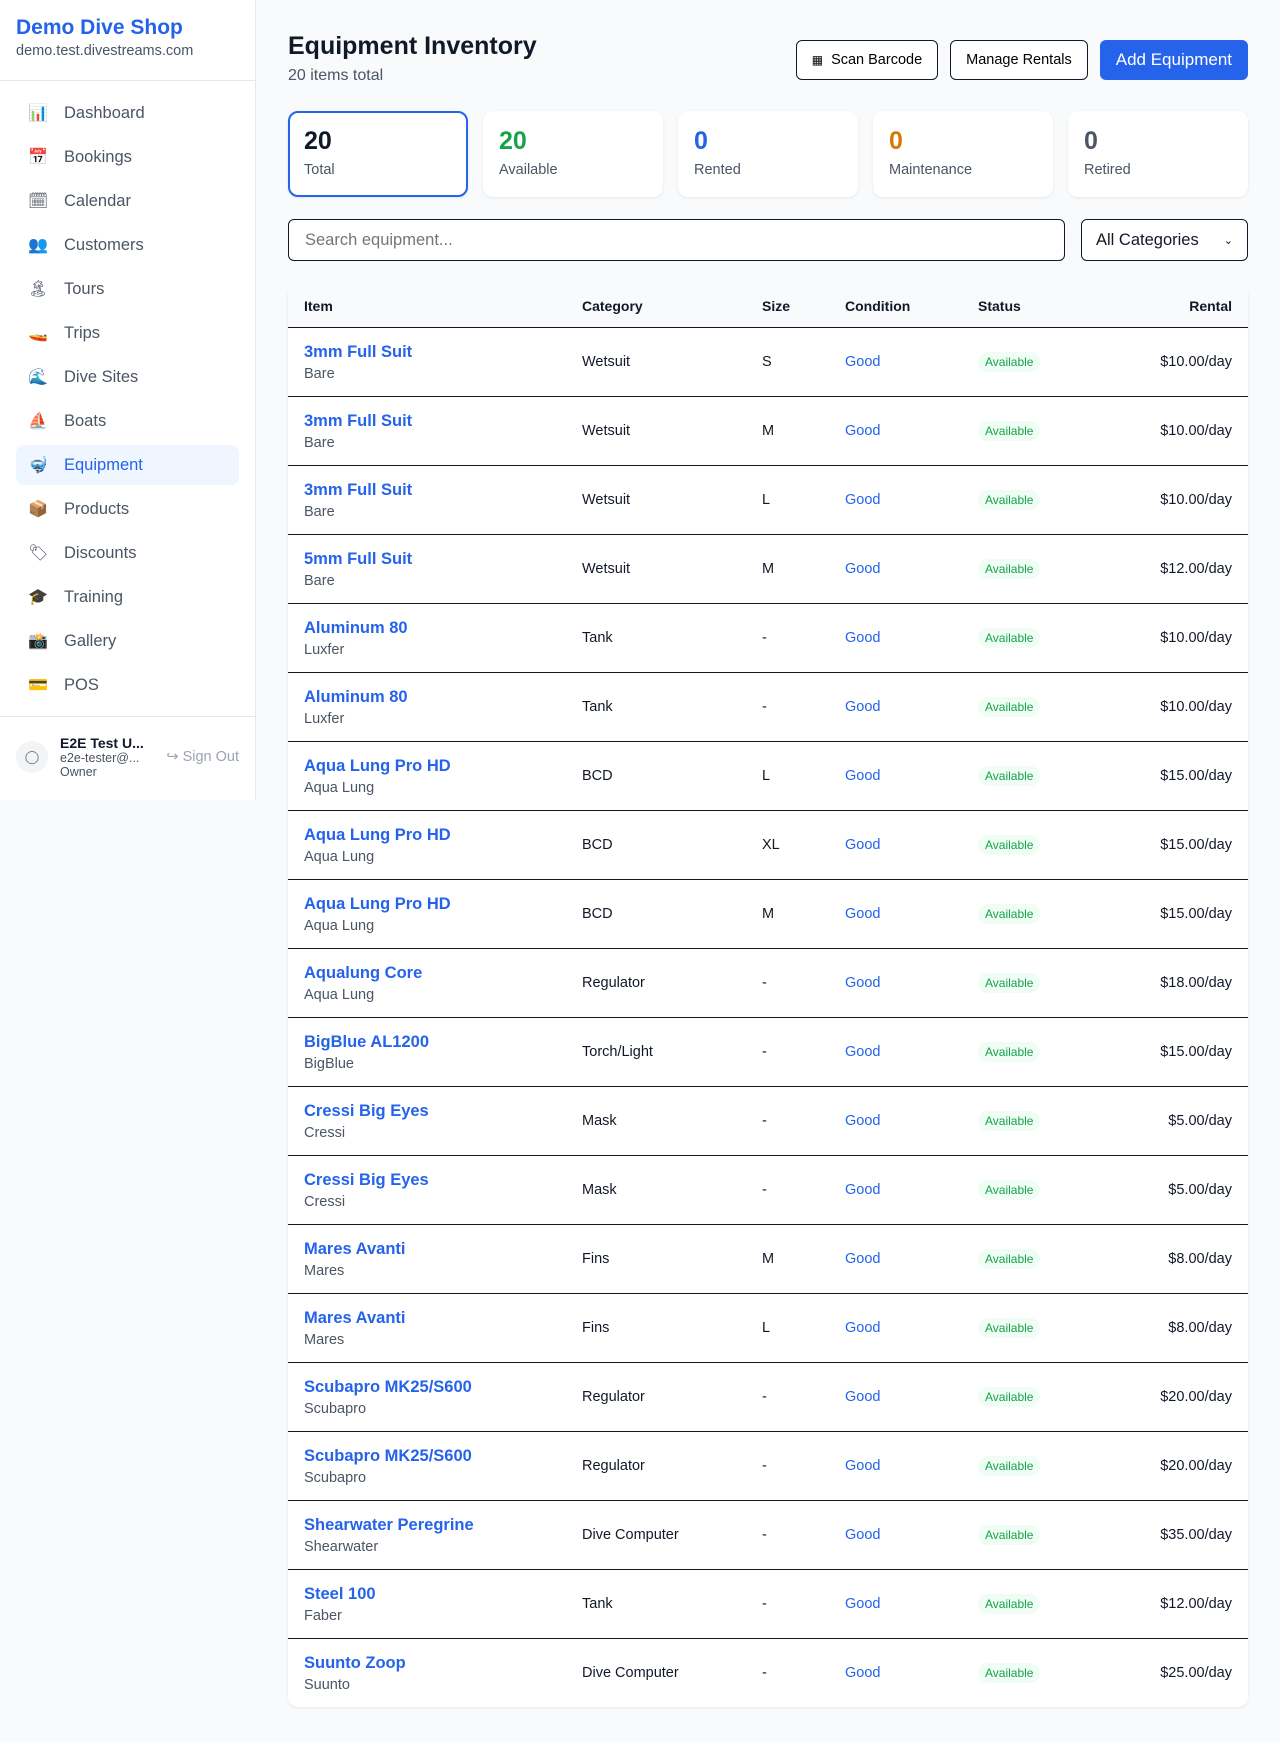 This screenshot has height=1742, width=1280. Describe the element at coordinates (127, 597) in the screenshot. I see `sidebar-item-training: 🎓 Training` at that location.